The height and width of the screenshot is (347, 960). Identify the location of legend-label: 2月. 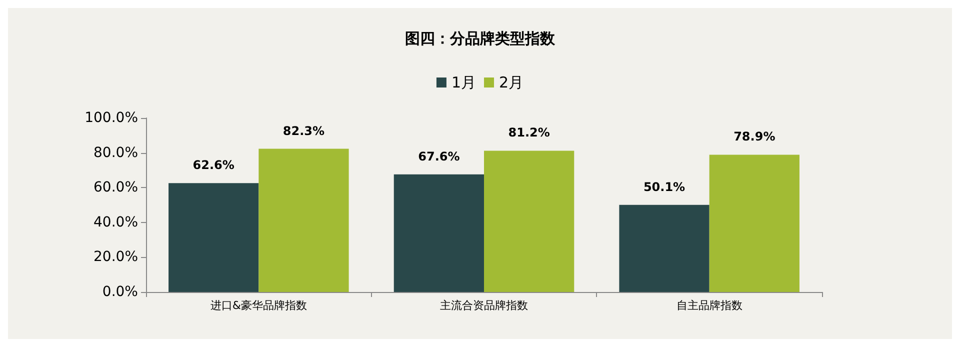
(511, 83).